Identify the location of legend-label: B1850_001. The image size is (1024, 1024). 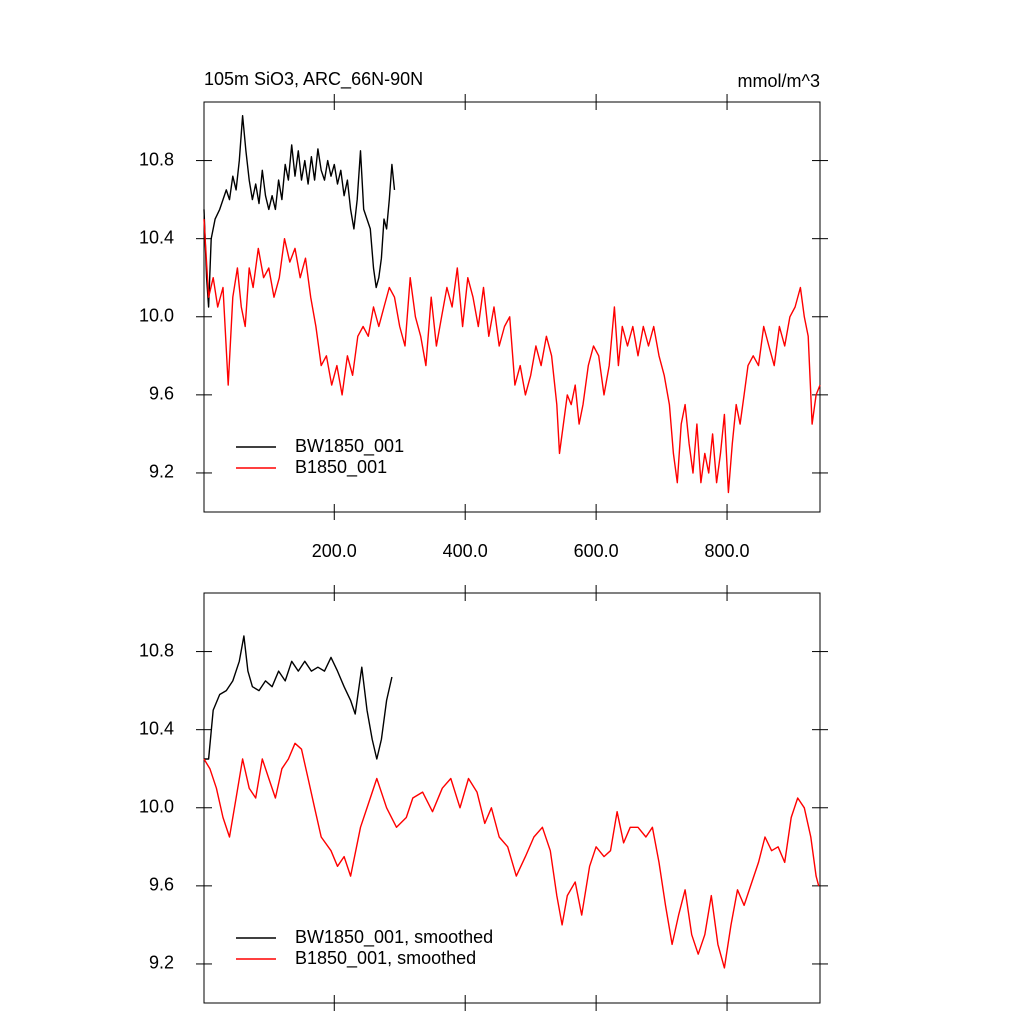
(341, 467).